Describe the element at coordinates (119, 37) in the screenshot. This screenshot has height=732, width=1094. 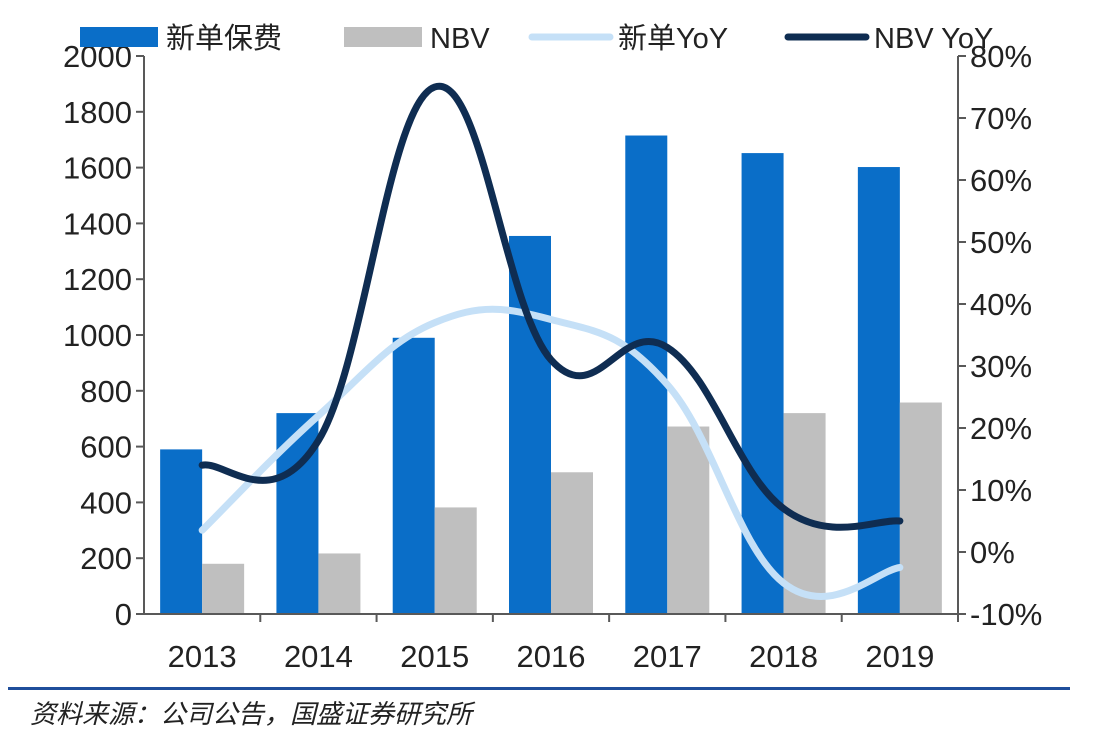
I see `legend-new-premium-swatch` at that location.